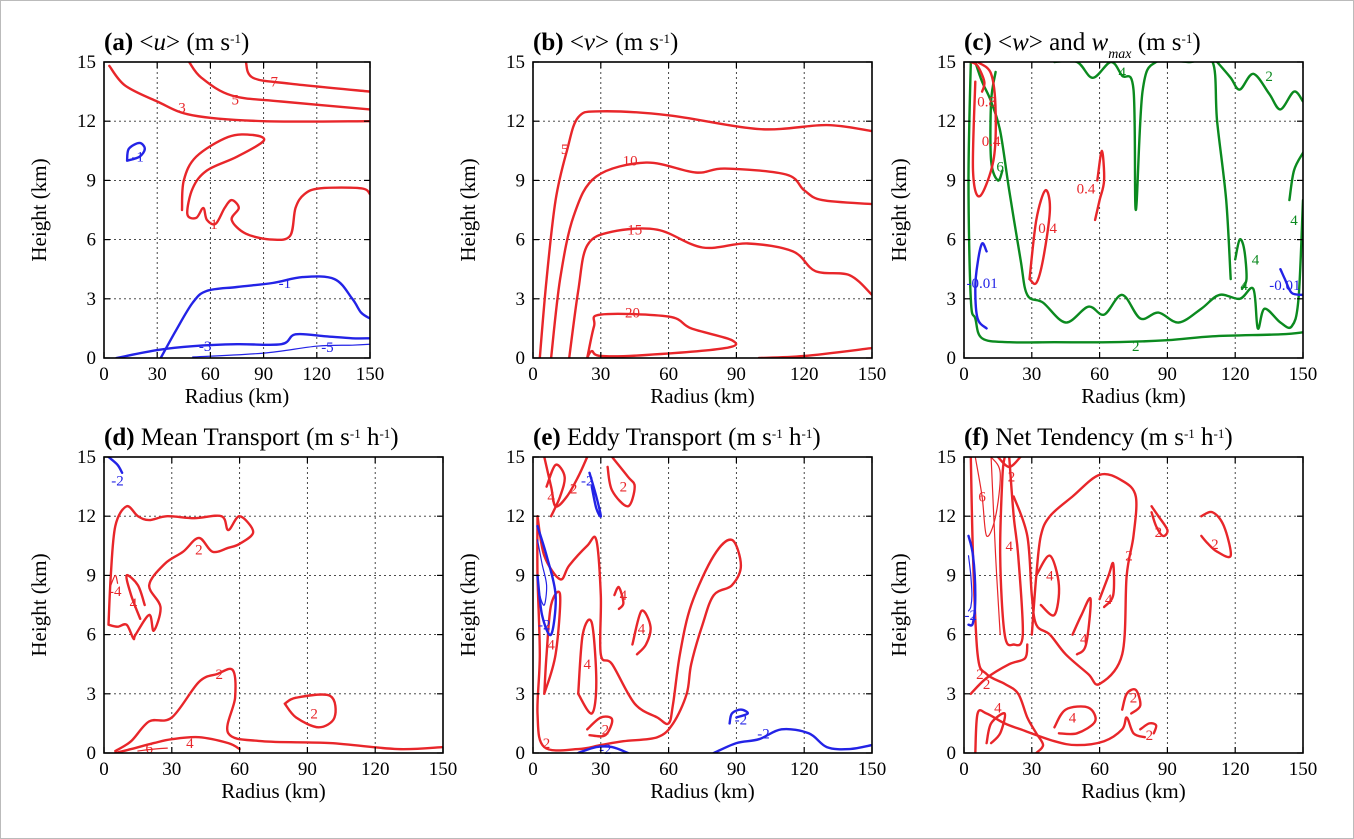 Image resolution: width=1354 pixels, height=839 pixels. What do you see at coordinates (669, 437) in the screenshot?
I see `title-part: Eddy Transport (m s` at bounding box center [669, 437].